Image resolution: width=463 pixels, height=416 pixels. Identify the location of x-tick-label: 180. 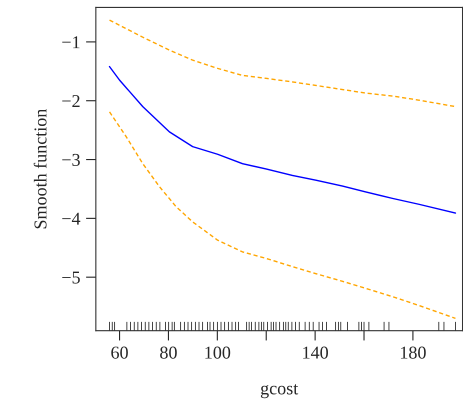
(413, 352).